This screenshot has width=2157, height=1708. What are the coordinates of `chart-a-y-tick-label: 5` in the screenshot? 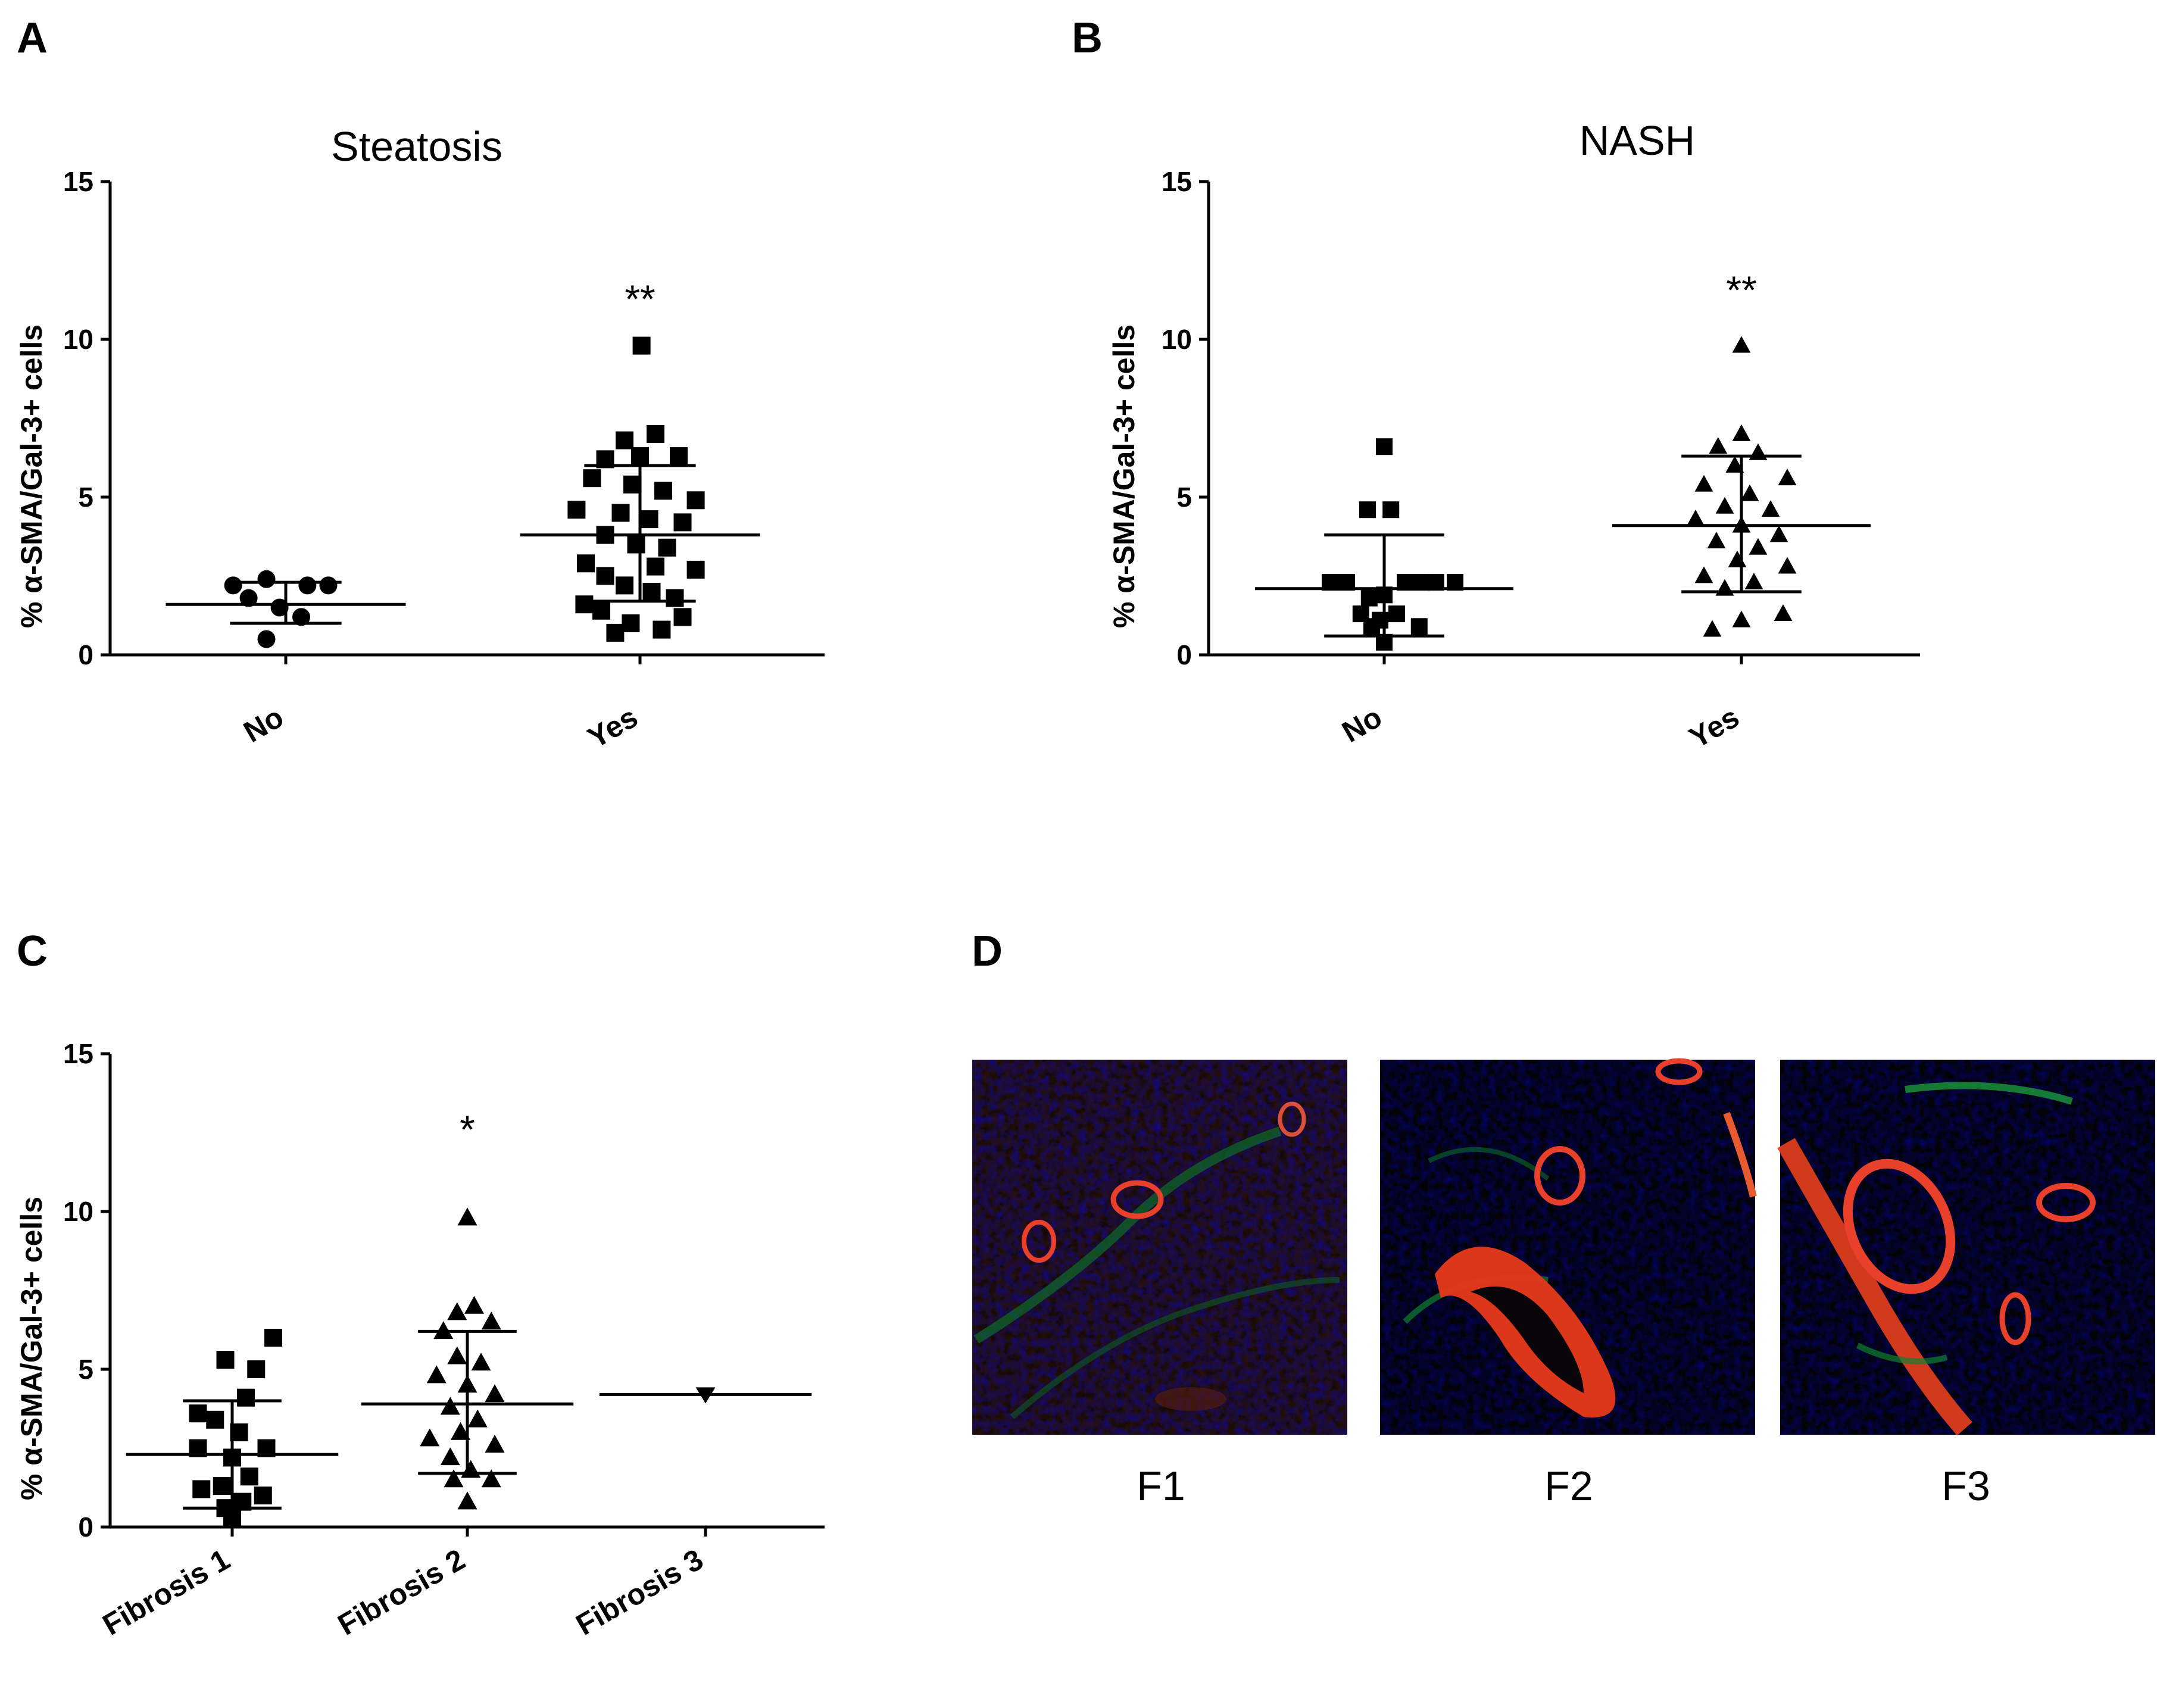 It's located at (86, 497).